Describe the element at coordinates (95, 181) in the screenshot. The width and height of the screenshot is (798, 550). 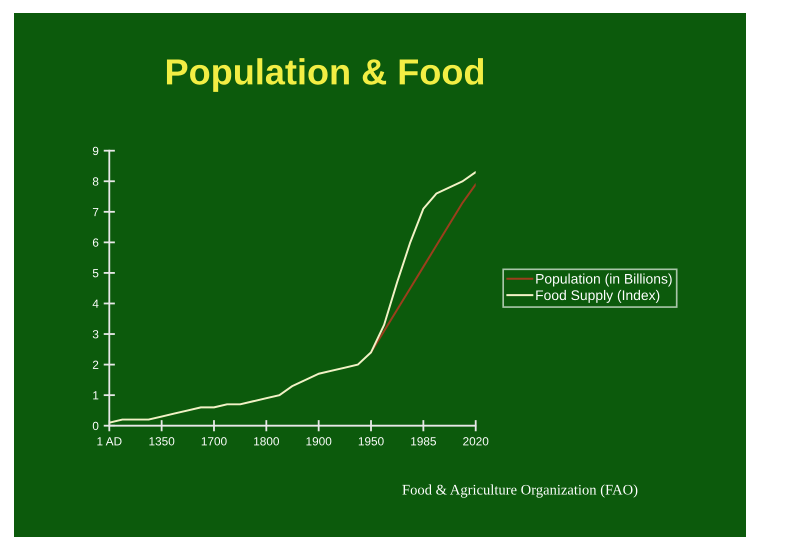
I see `y-tick-label: 8` at that location.